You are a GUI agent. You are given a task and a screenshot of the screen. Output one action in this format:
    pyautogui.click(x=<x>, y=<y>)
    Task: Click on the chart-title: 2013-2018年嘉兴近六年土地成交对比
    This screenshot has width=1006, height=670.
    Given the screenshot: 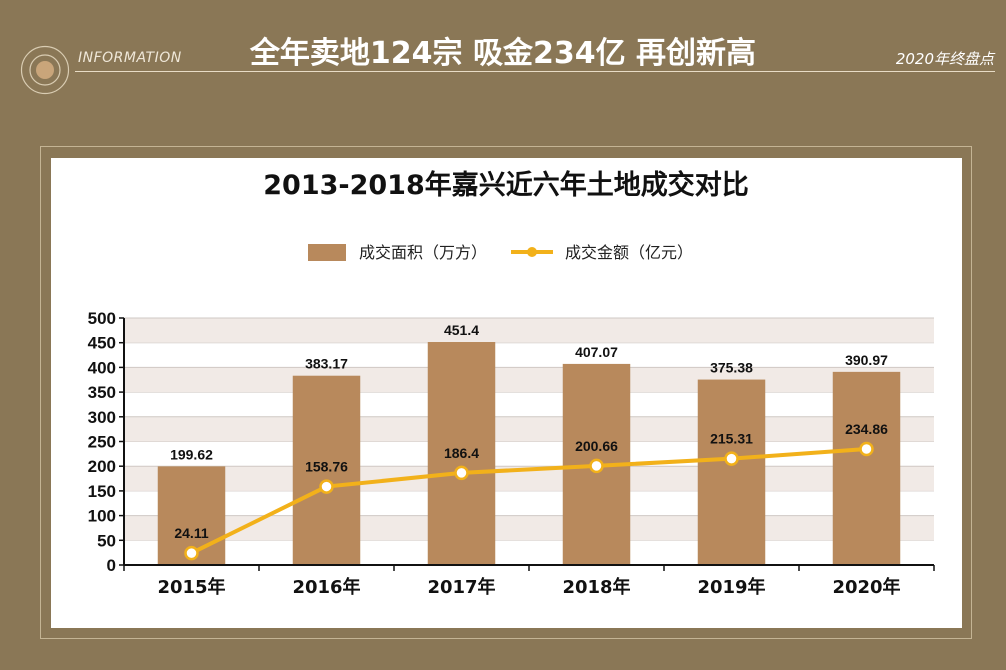 What is the action you would take?
    pyautogui.click(x=506, y=185)
    